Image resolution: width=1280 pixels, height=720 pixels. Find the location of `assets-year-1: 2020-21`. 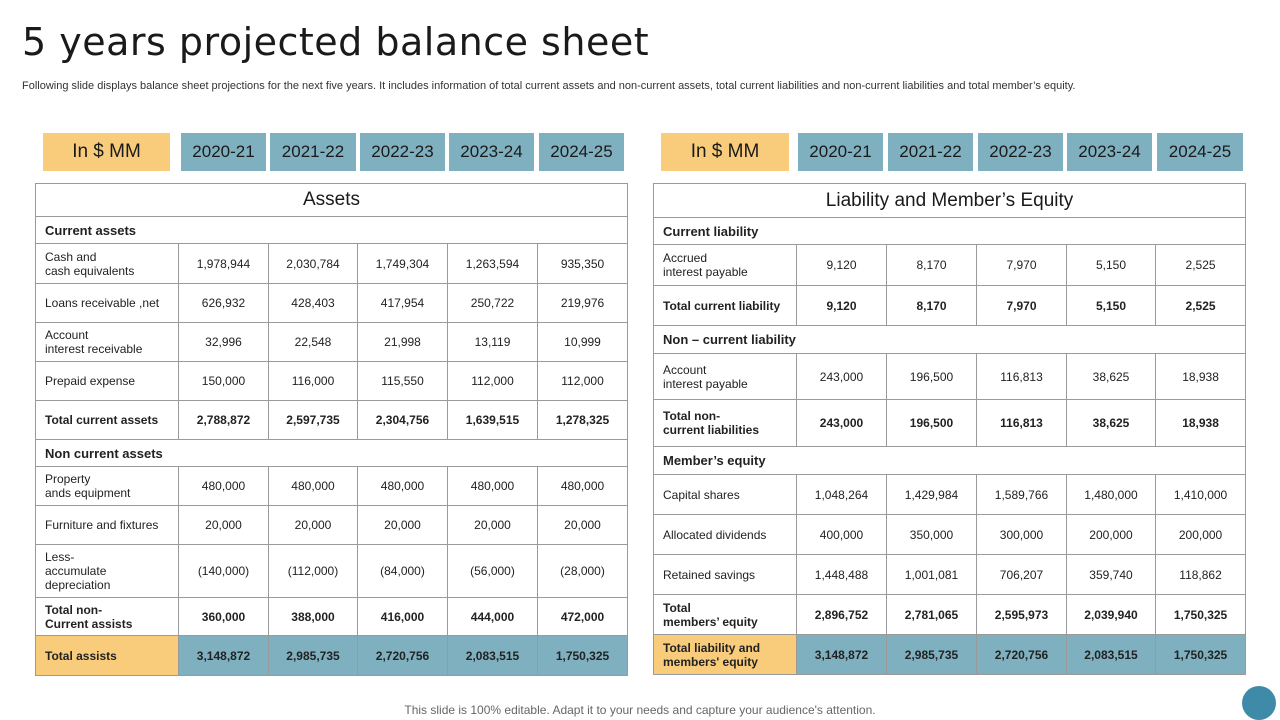

assets-year-1: 2020-21 is located at coordinates (223, 152).